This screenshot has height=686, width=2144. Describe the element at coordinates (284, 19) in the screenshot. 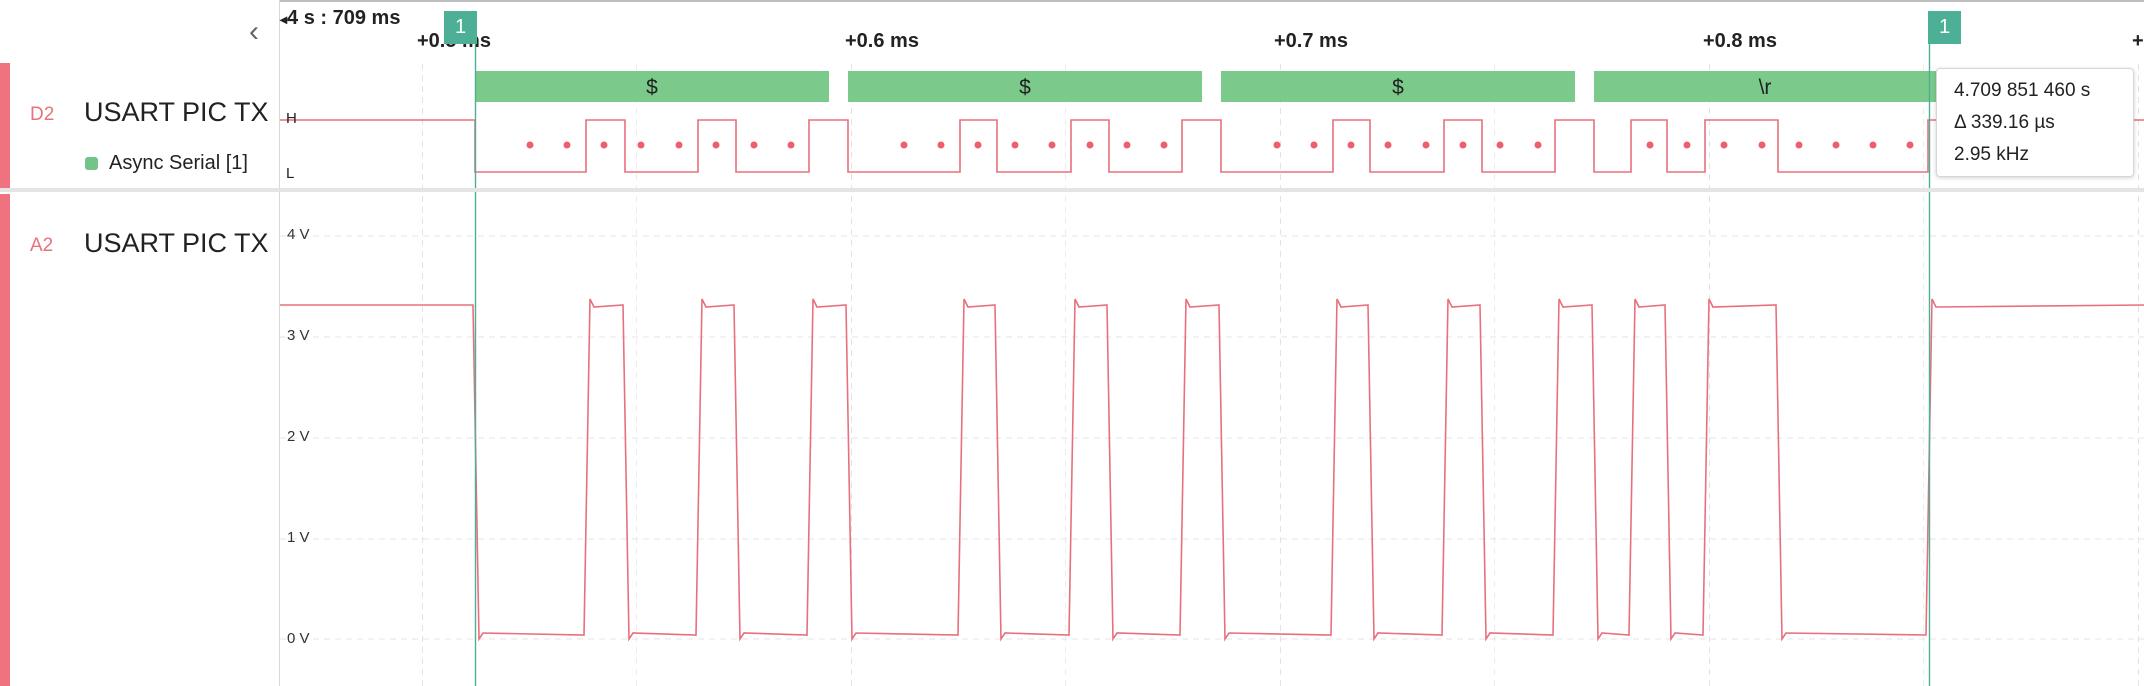

I see `triangle-left-icon: ◂` at that location.